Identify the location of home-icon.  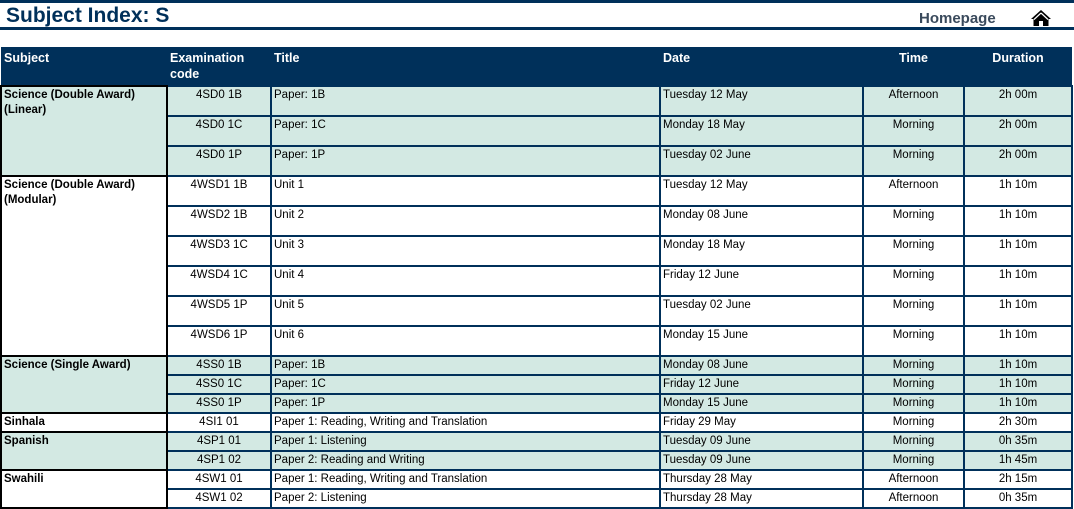
(1041, 18).